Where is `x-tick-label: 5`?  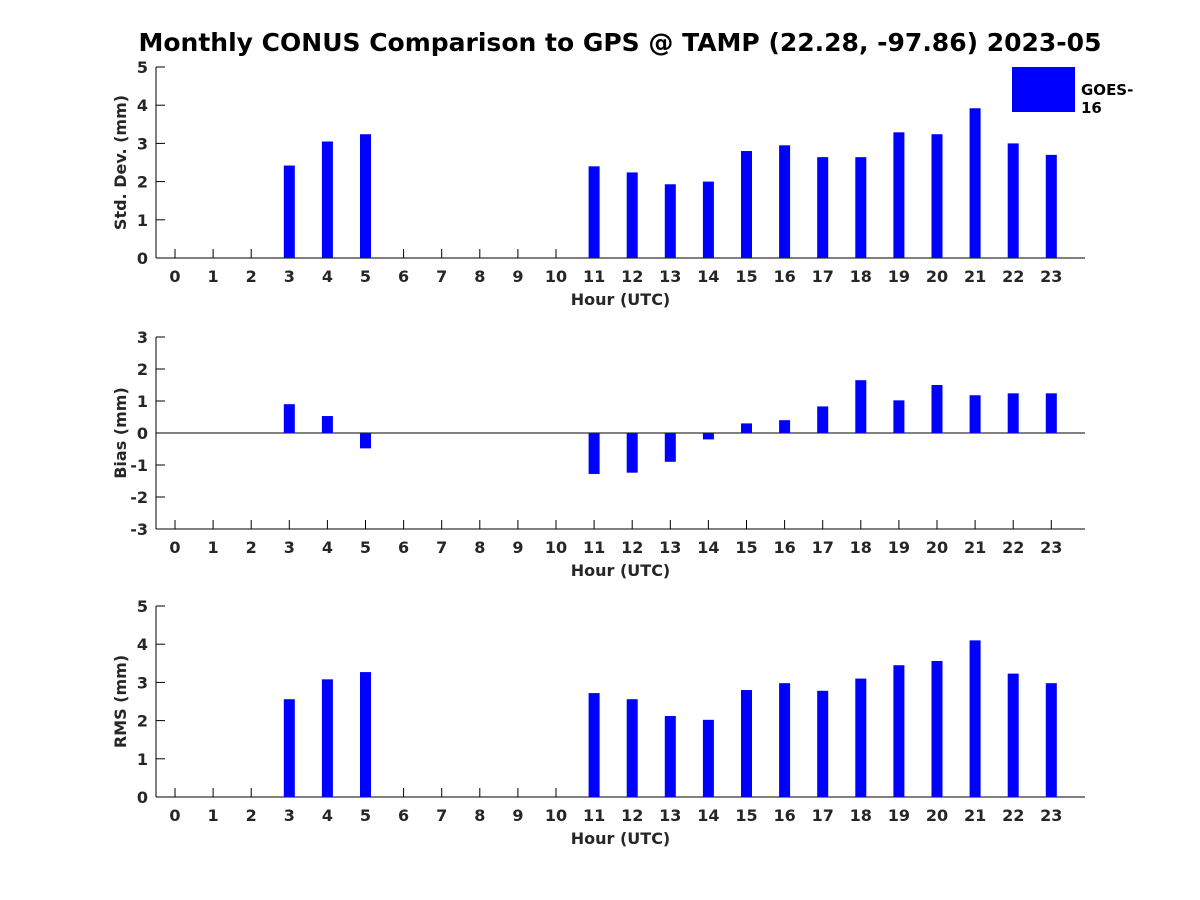 x-tick-label: 5 is located at coordinates (365, 547).